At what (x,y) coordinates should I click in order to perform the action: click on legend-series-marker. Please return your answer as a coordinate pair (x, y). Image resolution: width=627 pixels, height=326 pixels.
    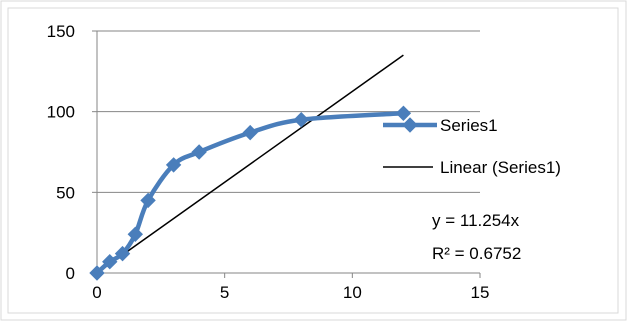
    Looking at the image, I should click on (410, 125).